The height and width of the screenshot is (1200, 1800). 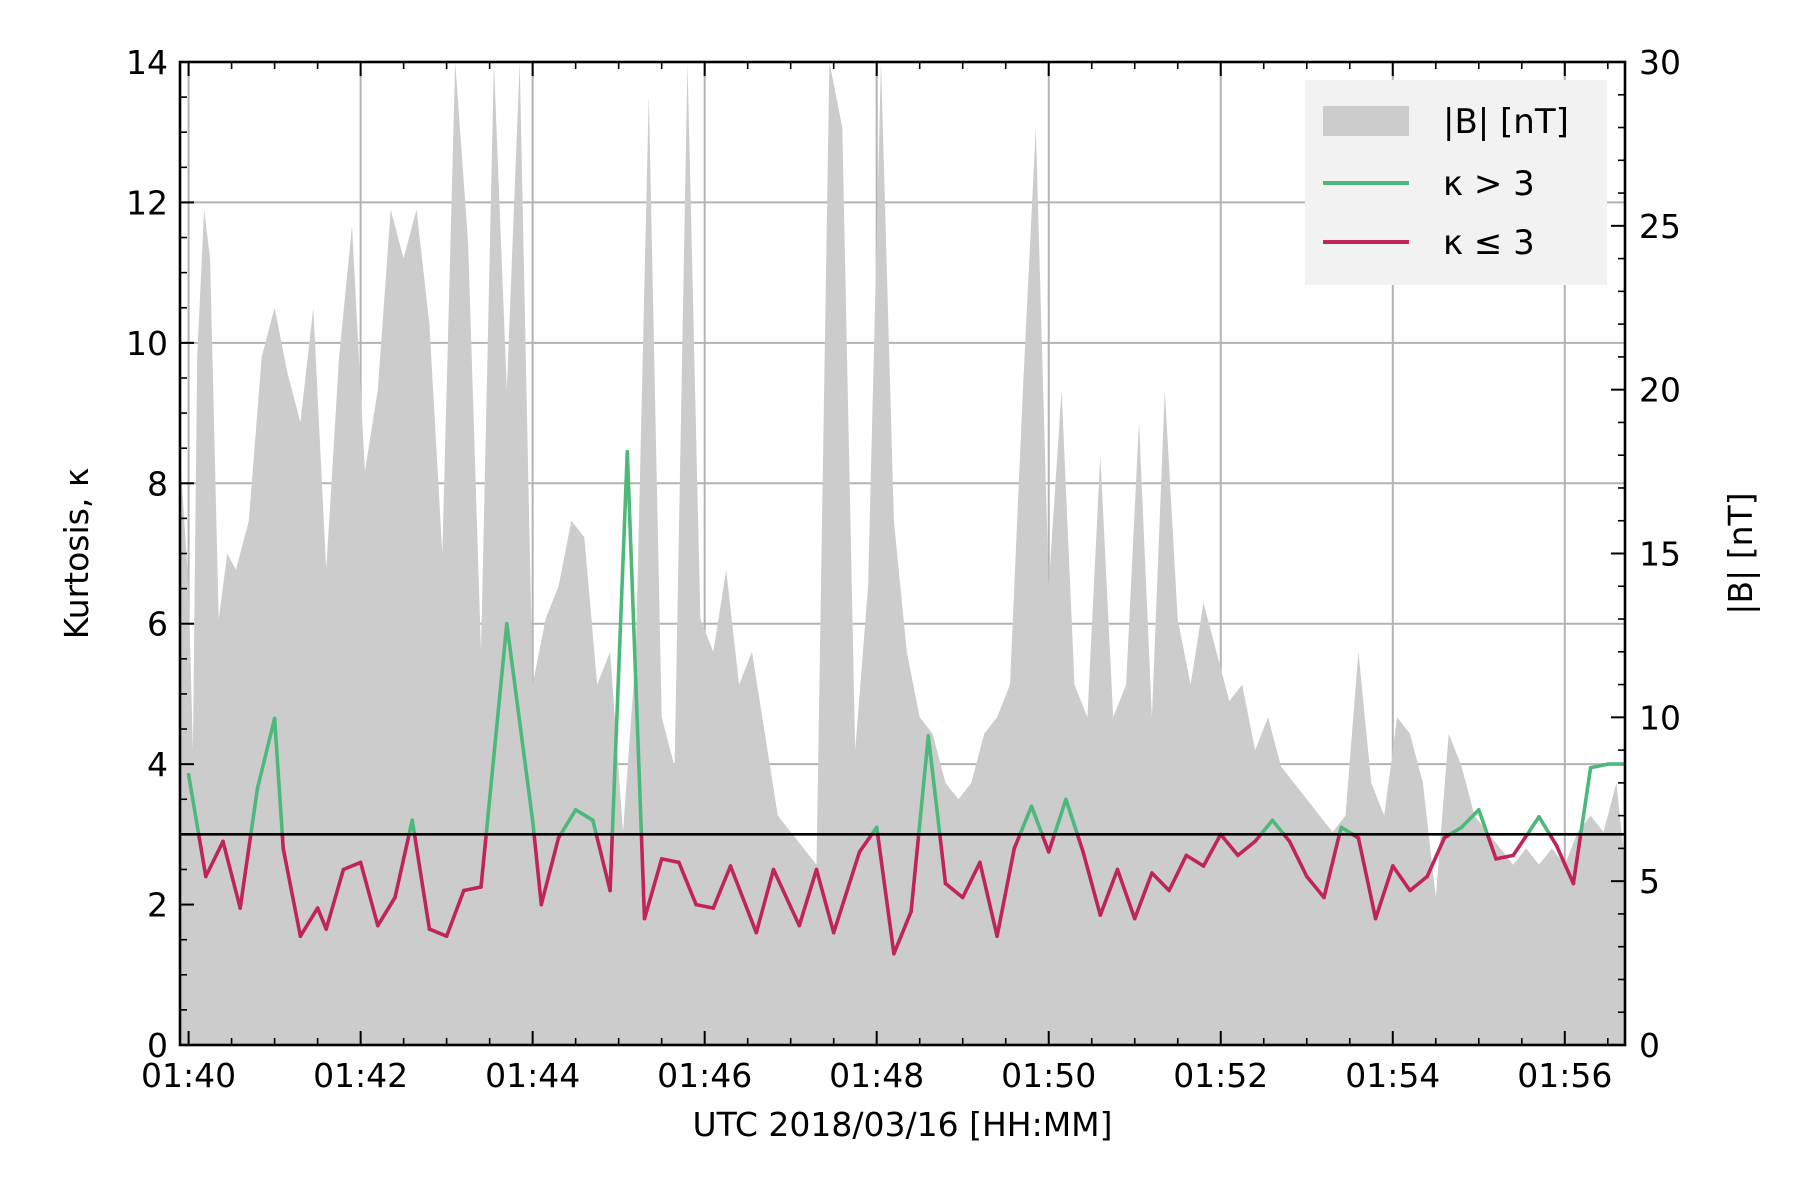 I want to click on x-tick-label: 01:46, so click(x=704, y=1075).